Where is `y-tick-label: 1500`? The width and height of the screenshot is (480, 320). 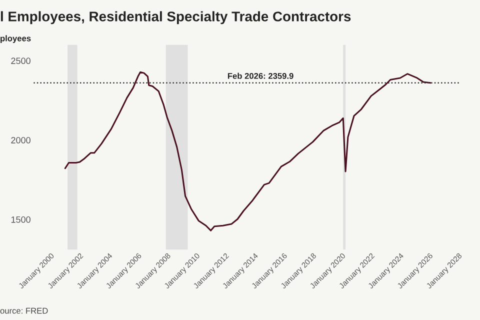
y-tick-label: 1500 is located at coordinates (20, 219).